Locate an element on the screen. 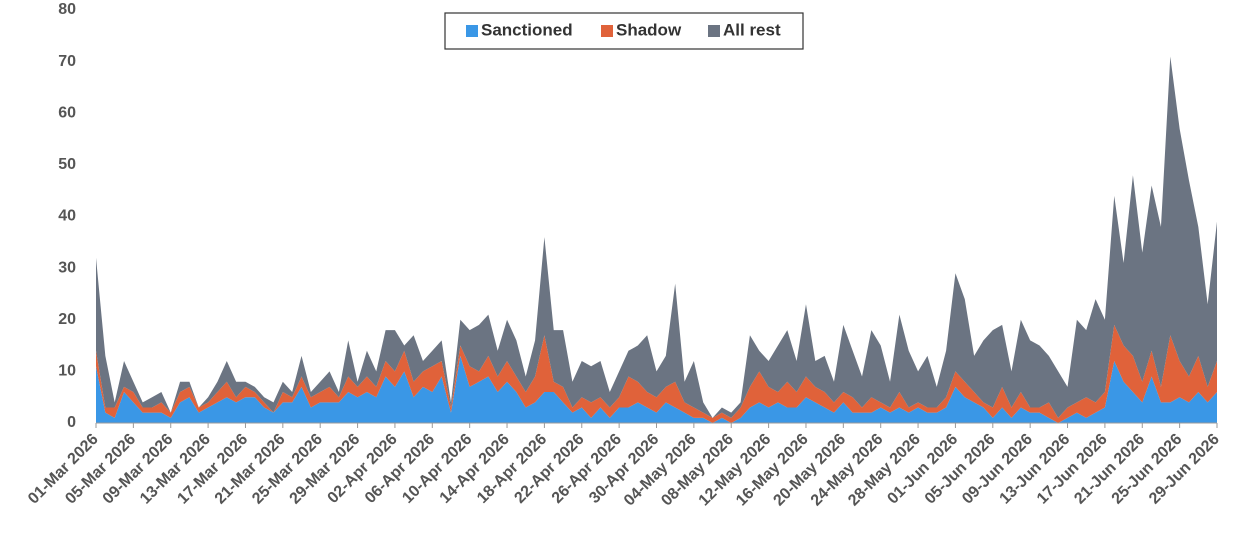 The image size is (1248, 542). y-tick-label: 60 is located at coordinates (67, 112).